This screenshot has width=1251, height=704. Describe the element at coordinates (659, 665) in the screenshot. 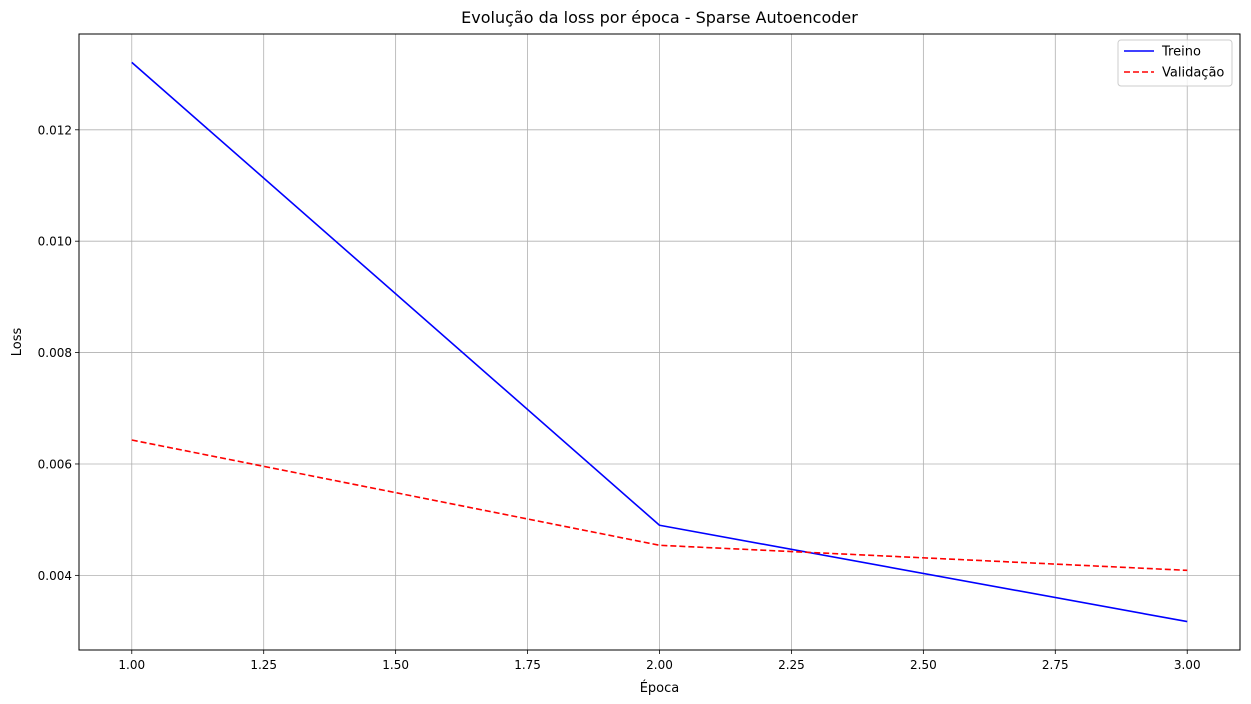

I see `x-tick-label: 2.00` at that location.